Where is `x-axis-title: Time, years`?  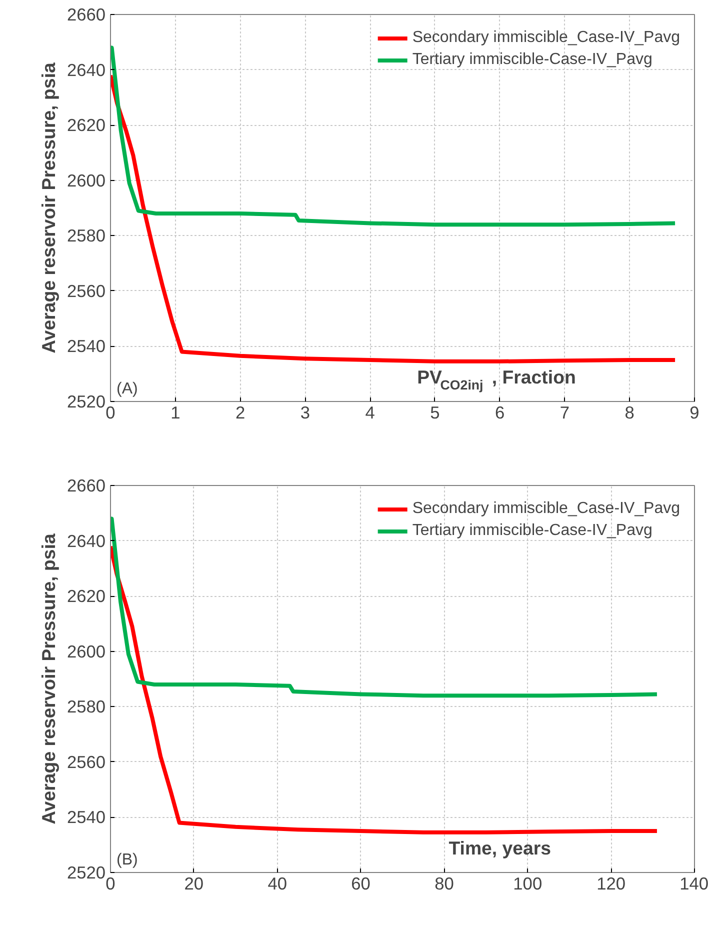
x-axis-title: Time, years is located at coordinates (500, 848).